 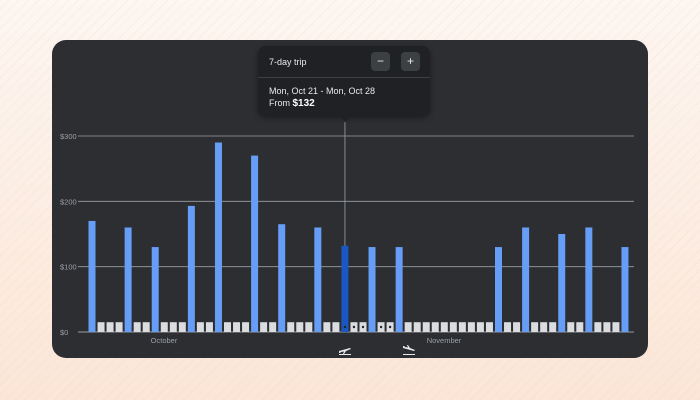 I want to click on airplane-arrival-icon, so click(x=409, y=350).